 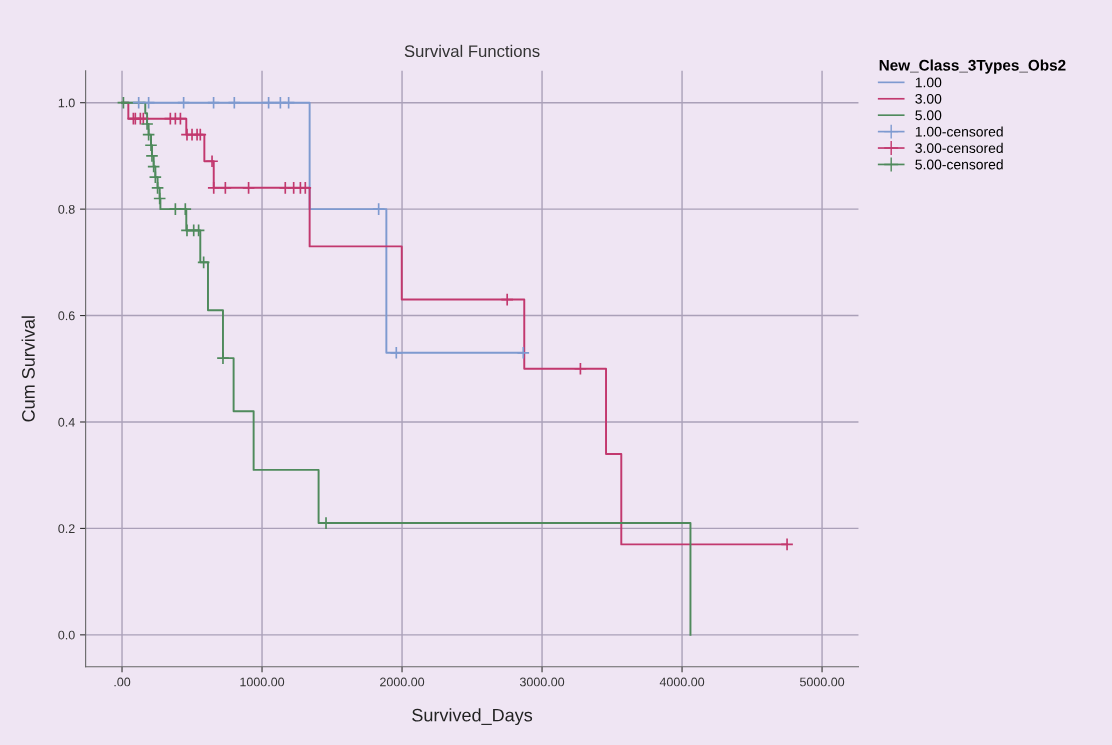 What do you see at coordinates (66, 422) in the screenshot?
I see `y-tick-label: 0.4` at bounding box center [66, 422].